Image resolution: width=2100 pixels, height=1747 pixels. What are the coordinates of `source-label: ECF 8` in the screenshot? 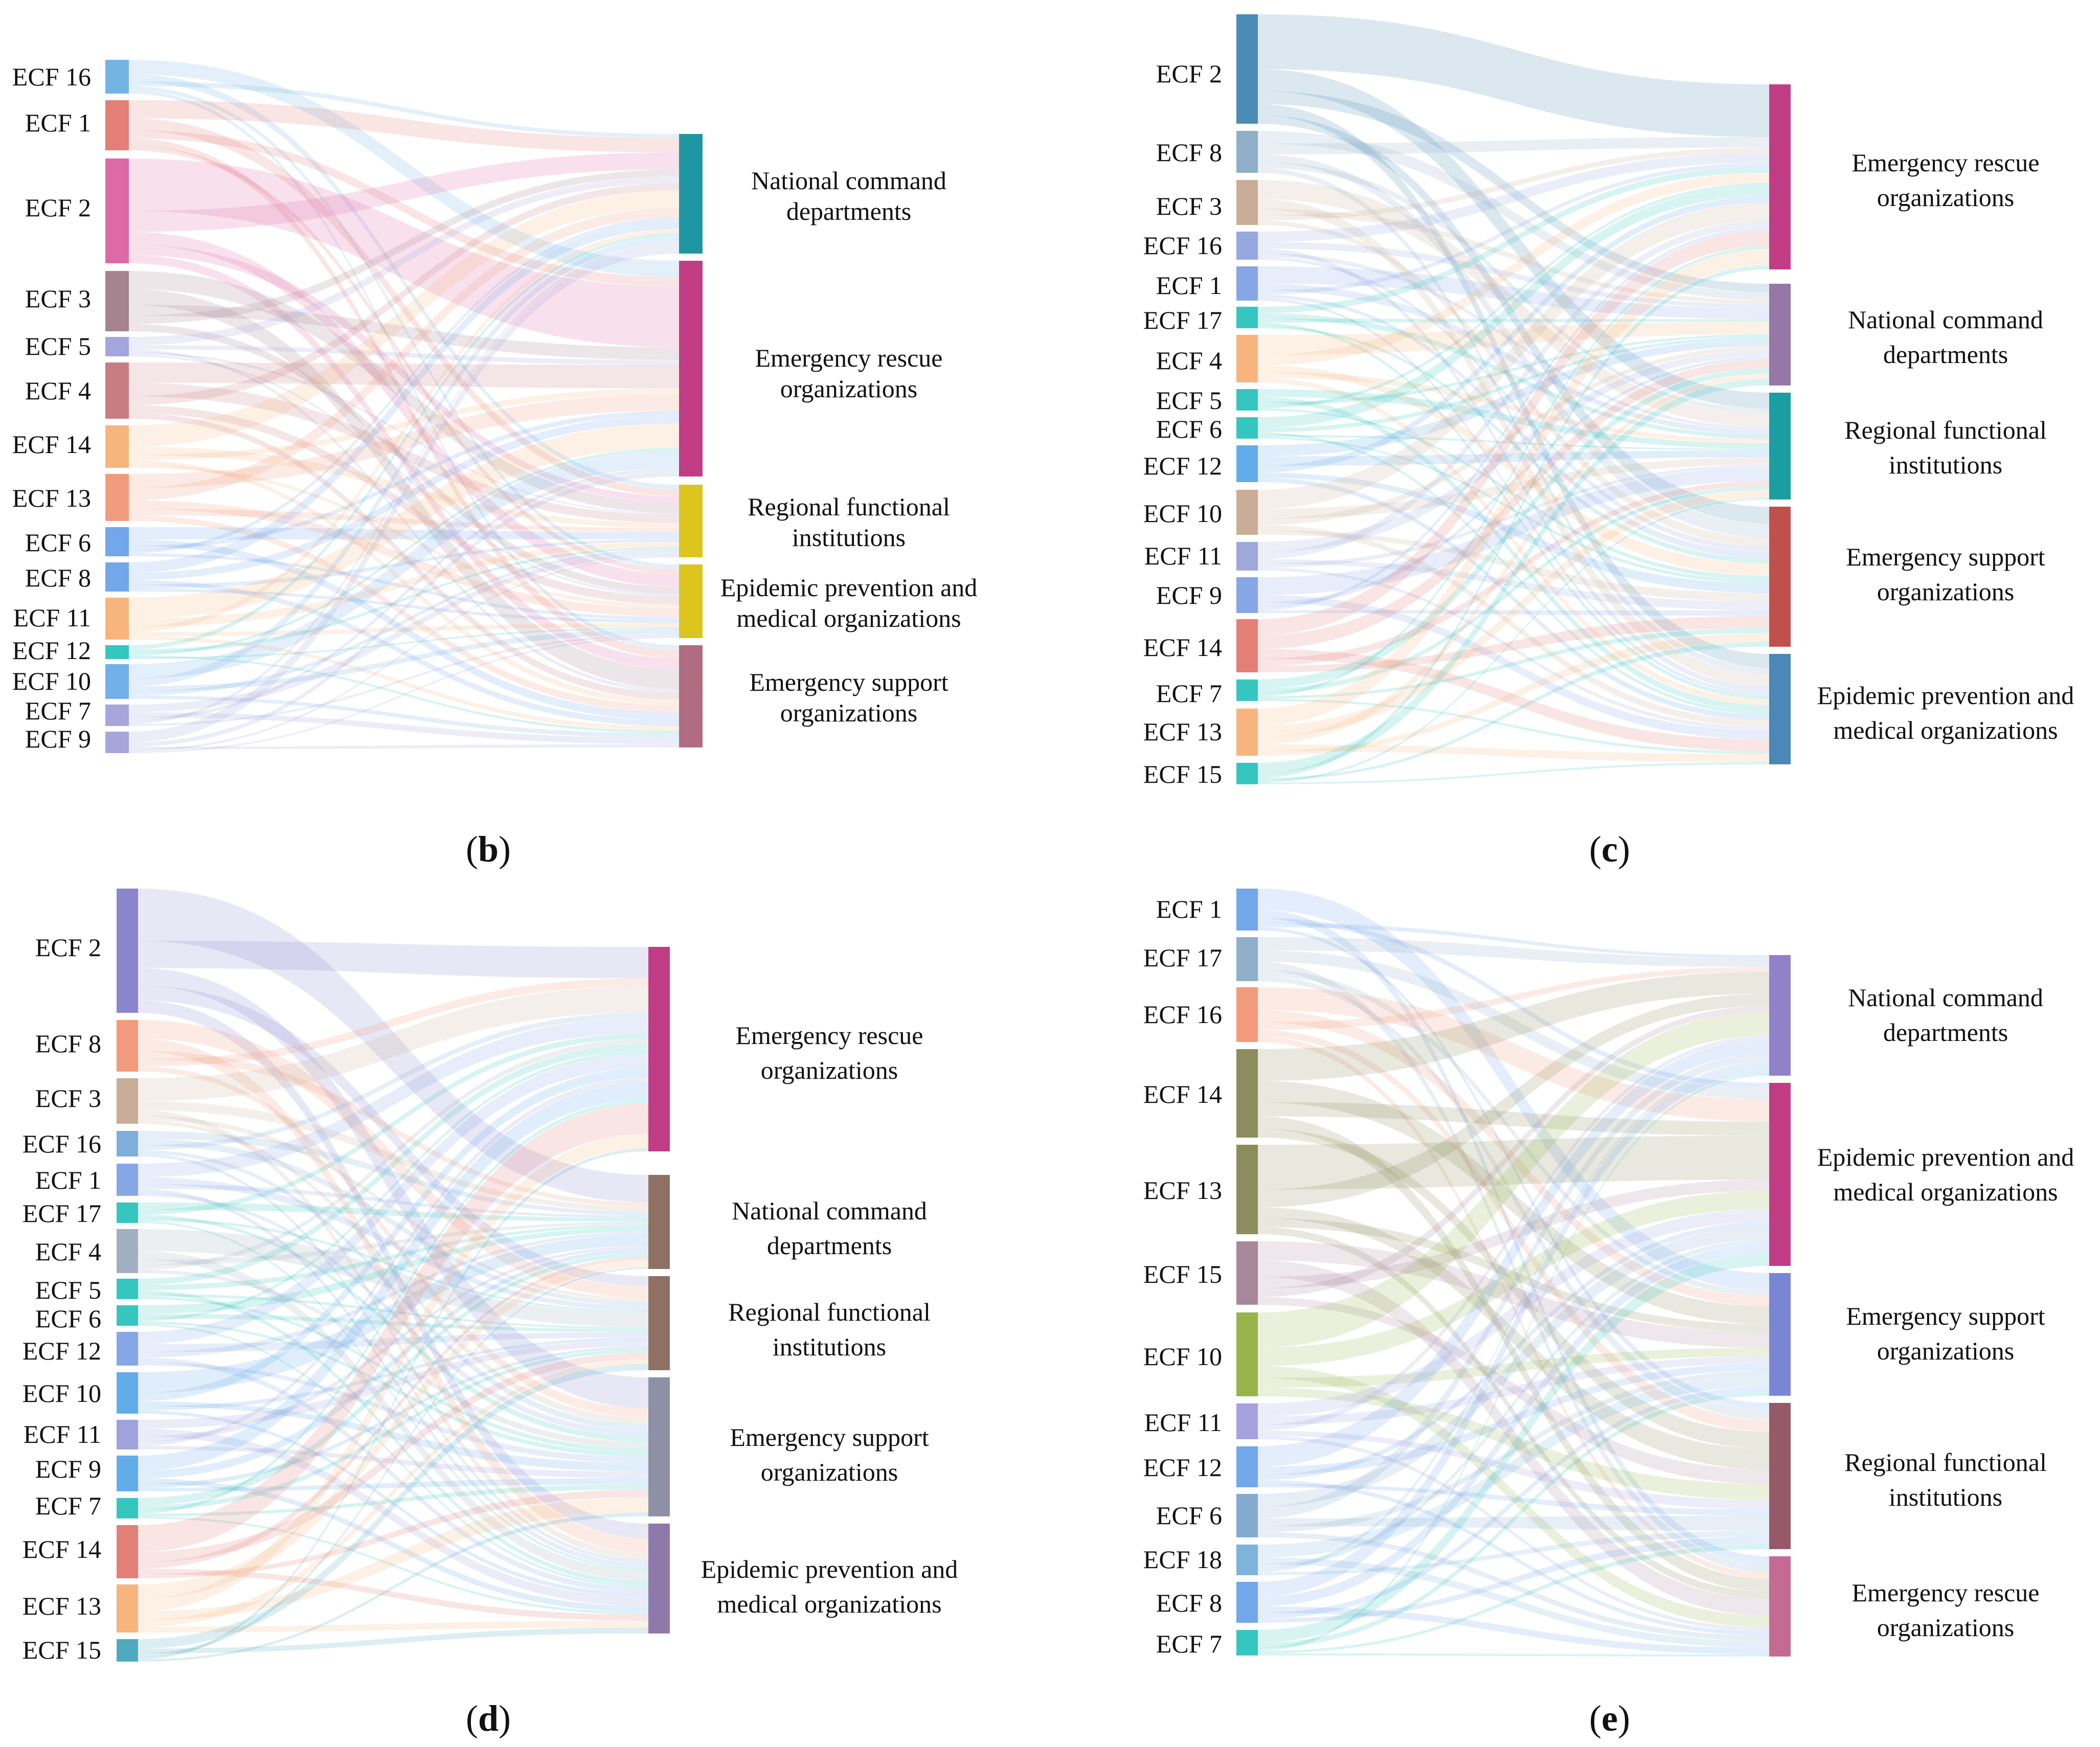 It's located at (58, 577).